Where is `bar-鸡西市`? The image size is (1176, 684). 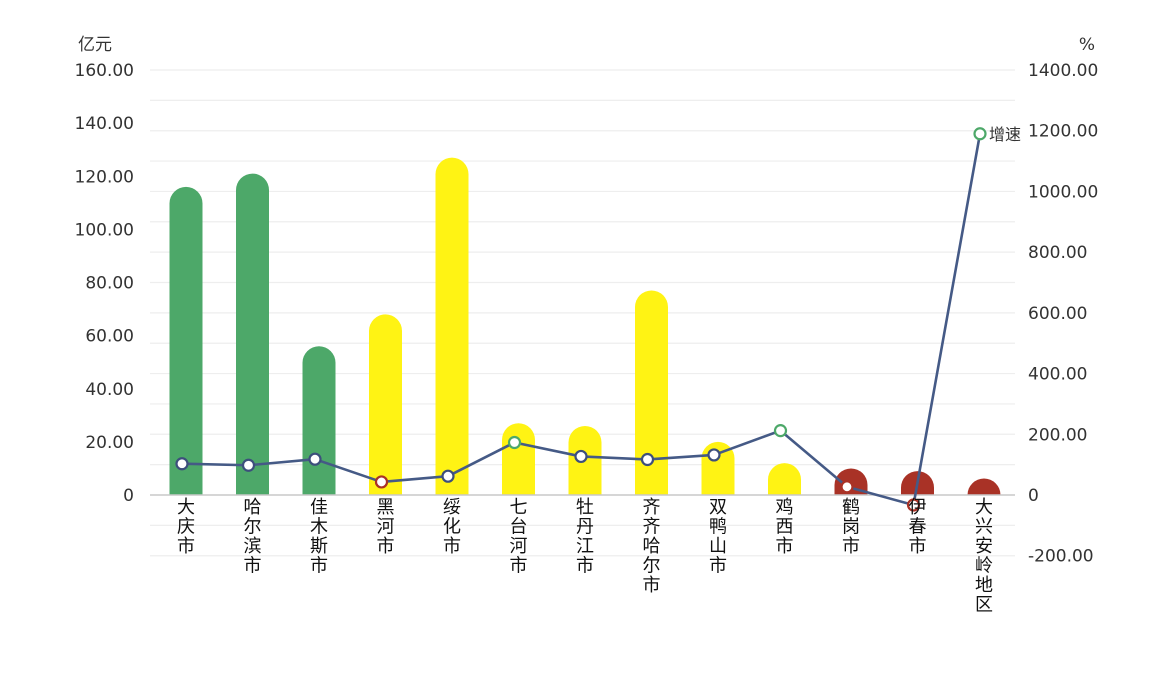 bar-鸡西市 is located at coordinates (784, 479).